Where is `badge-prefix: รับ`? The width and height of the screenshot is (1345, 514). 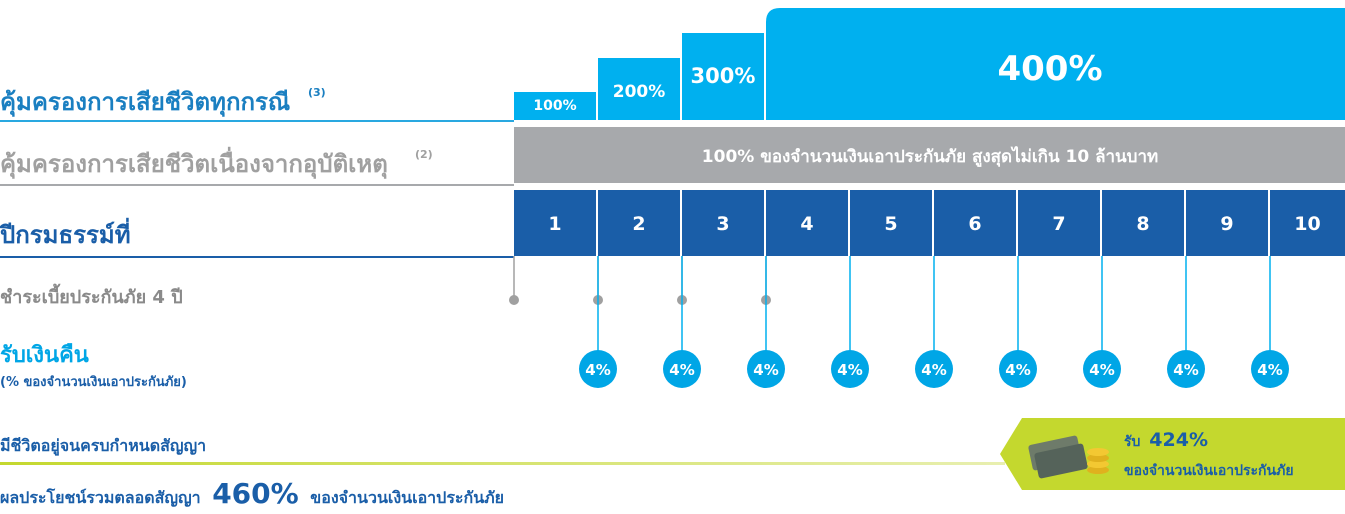 badge-prefix: รับ is located at coordinates (1132, 442).